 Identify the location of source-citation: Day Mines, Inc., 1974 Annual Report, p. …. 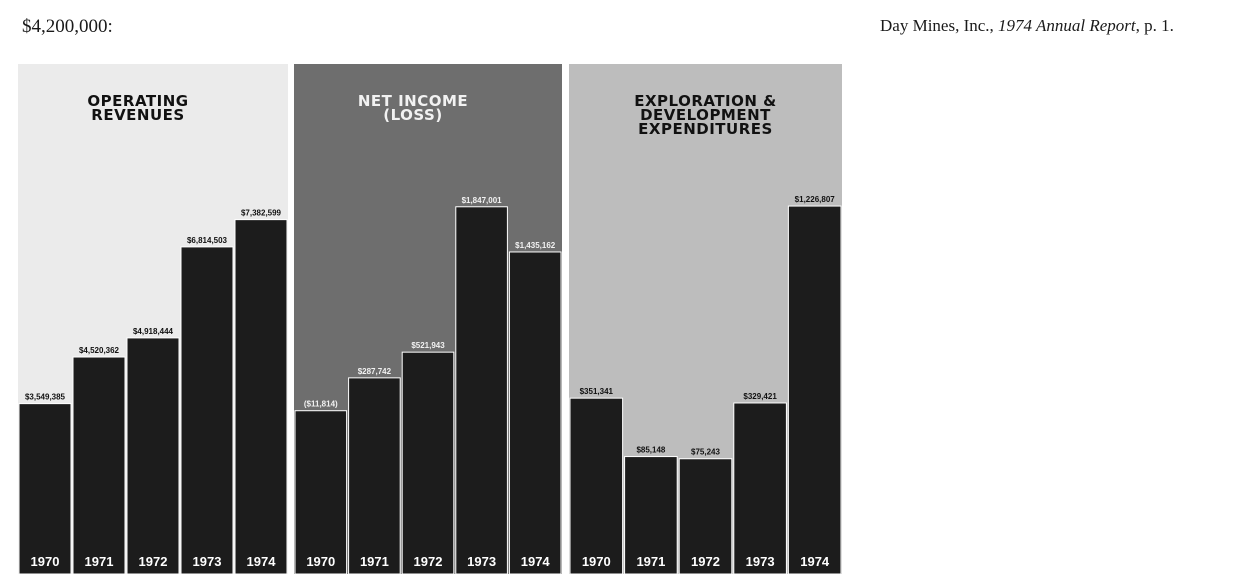
(1027, 26).